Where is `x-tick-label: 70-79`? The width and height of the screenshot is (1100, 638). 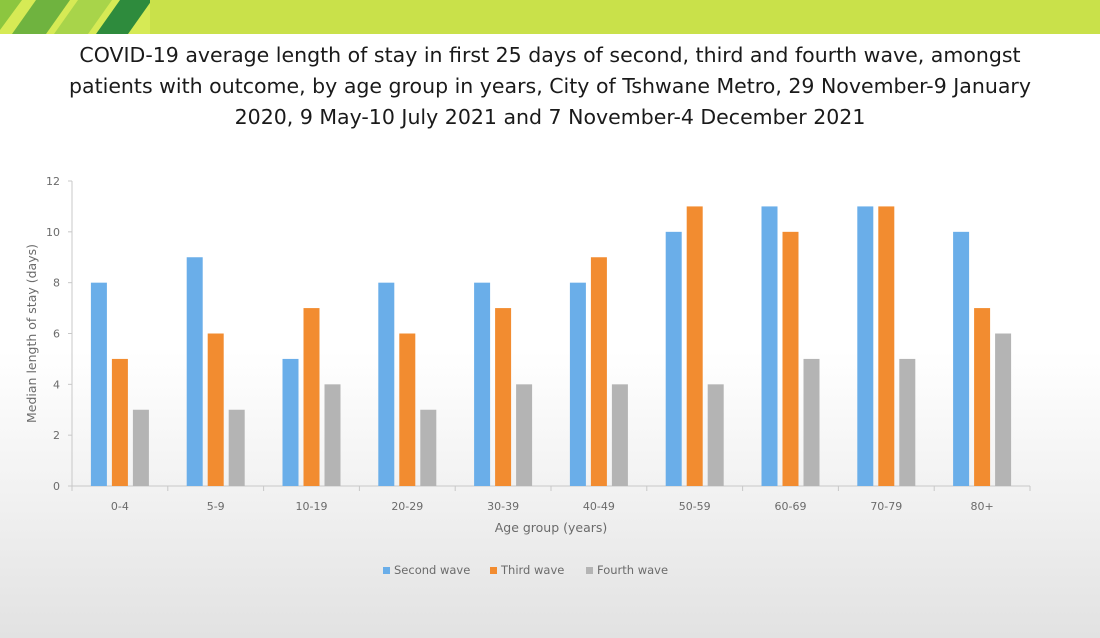 x-tick-label: 70-79 is located at coordinates (886, 506).